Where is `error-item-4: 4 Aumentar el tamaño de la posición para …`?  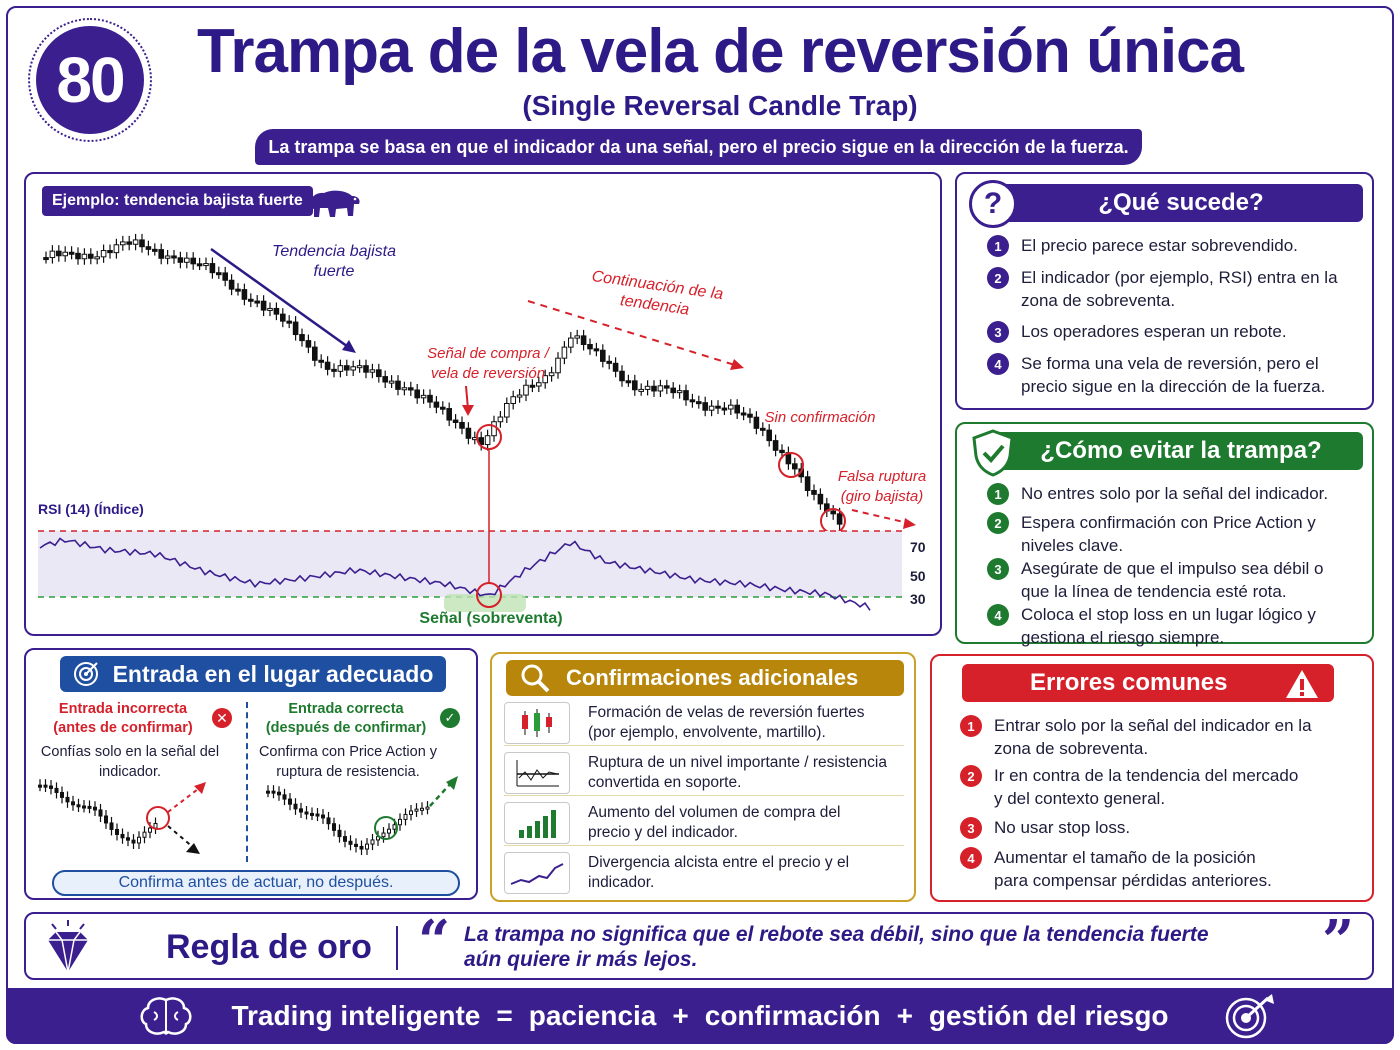 error-item-4: 4 Aumentar el tamaño de la posición para … is located at coordinates (1125, 869).